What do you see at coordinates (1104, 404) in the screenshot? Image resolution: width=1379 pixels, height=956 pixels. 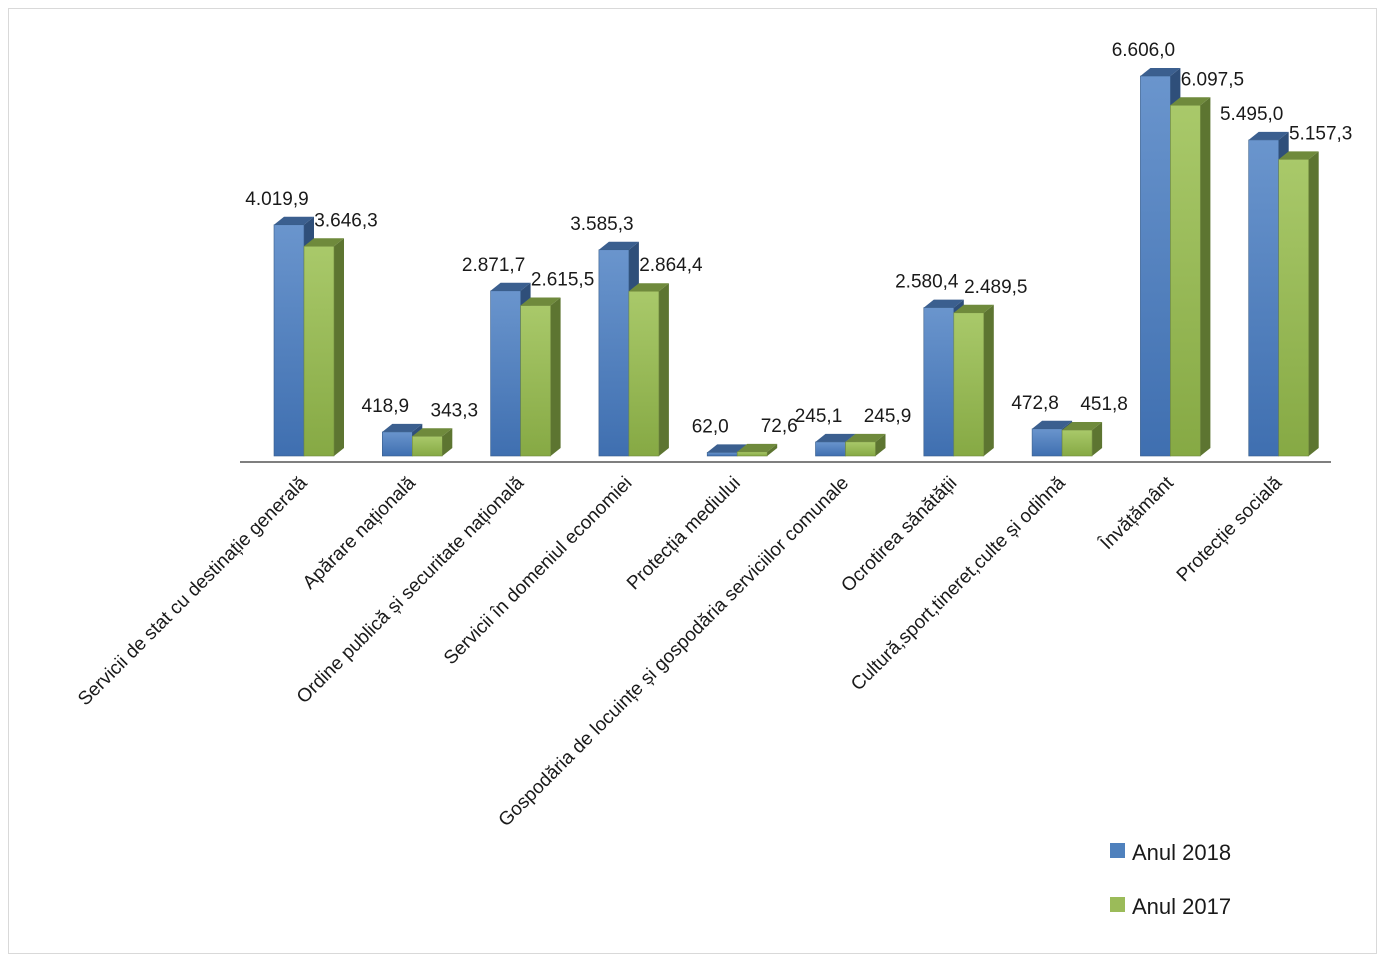 I see `data-label-2017-7: 451,8` at bounding box center [1104, 404].